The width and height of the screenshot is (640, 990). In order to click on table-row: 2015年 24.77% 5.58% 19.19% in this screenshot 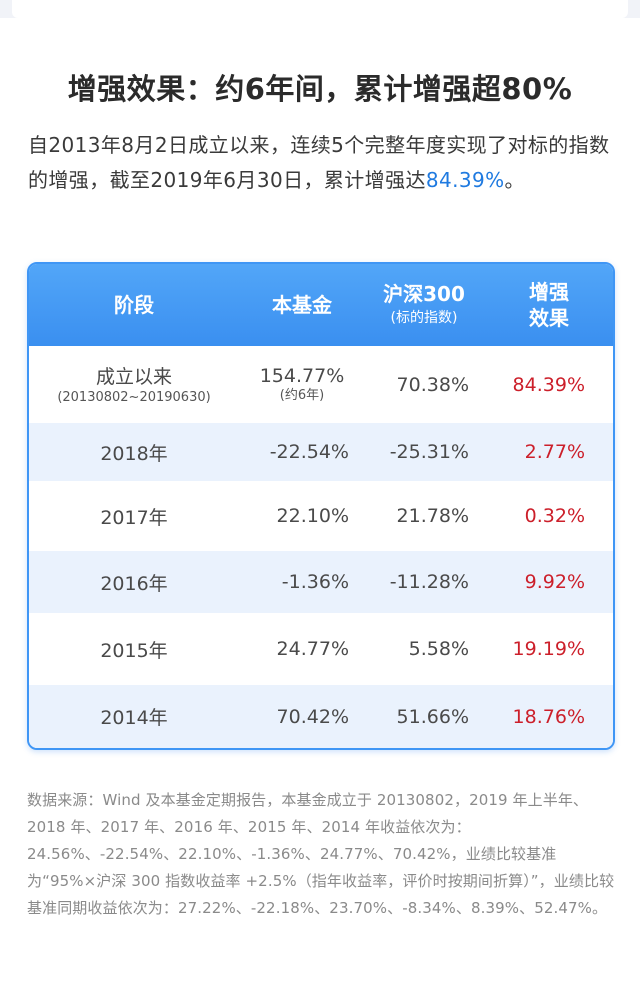, I will do `click(321, 649)`.